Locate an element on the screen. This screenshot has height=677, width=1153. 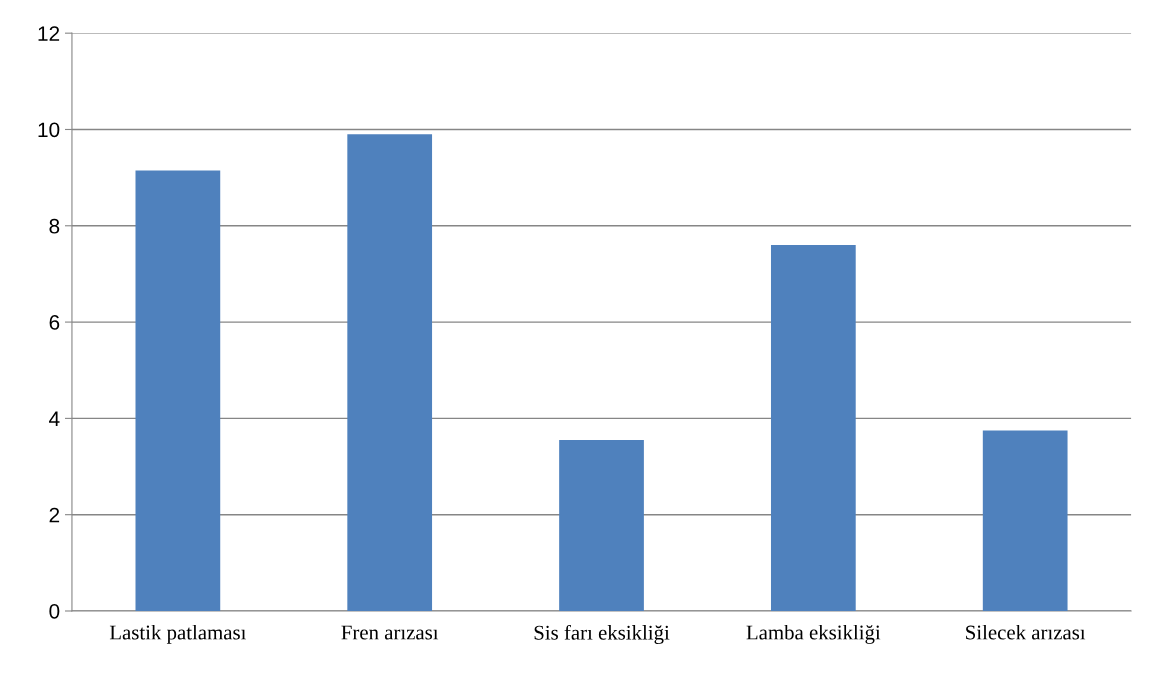
x-tick-label: Lamba eksikliği is located at coordinates (813, 634).